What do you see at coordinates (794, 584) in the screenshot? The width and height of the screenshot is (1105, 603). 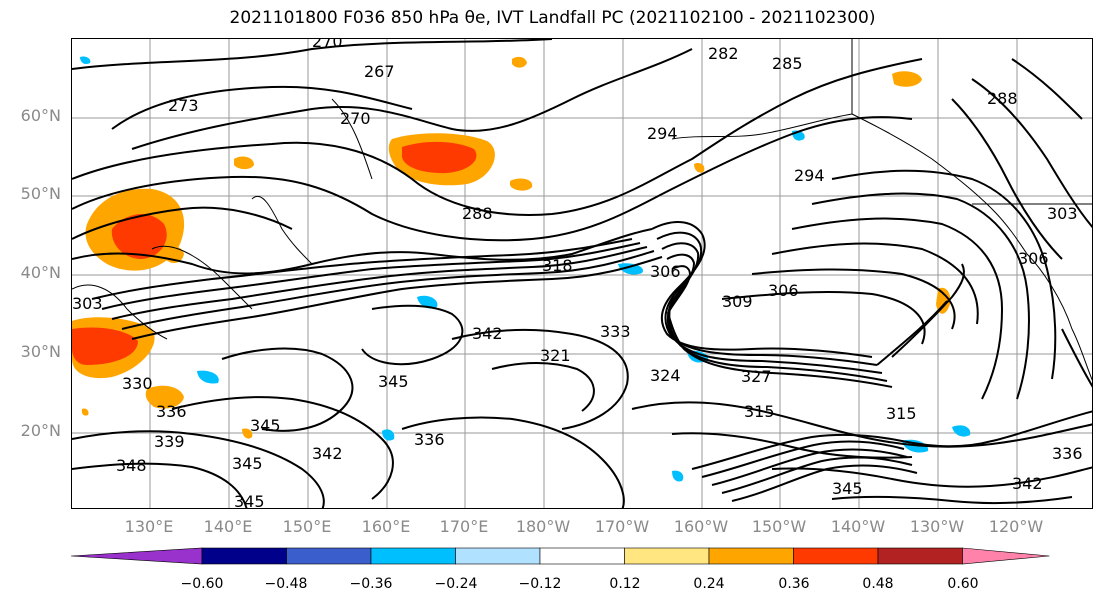 I see `colorbar-tick-label: 0.36` at bounding box center [794, 584].